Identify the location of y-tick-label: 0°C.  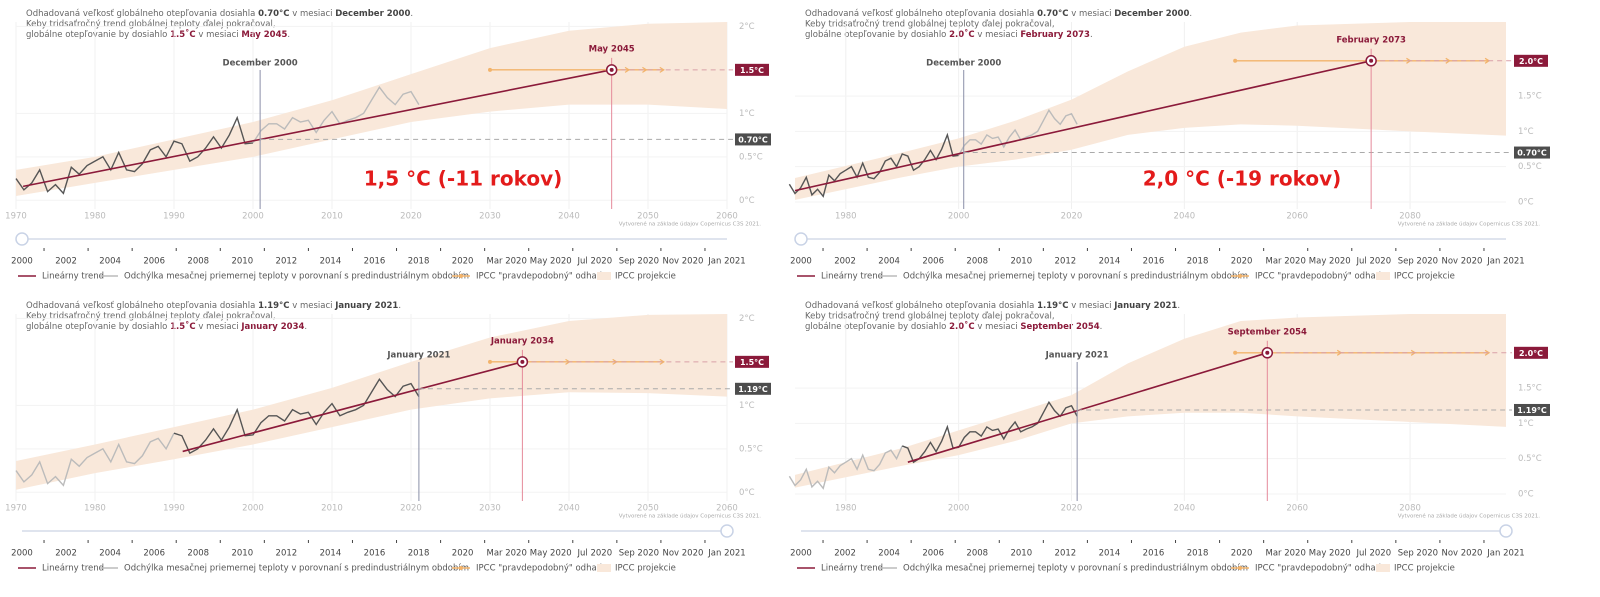
(1526, 494).